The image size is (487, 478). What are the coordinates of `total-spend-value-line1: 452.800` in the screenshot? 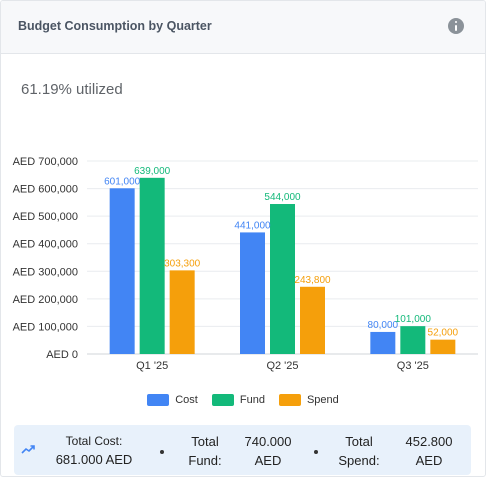 It's located at (429, 441).